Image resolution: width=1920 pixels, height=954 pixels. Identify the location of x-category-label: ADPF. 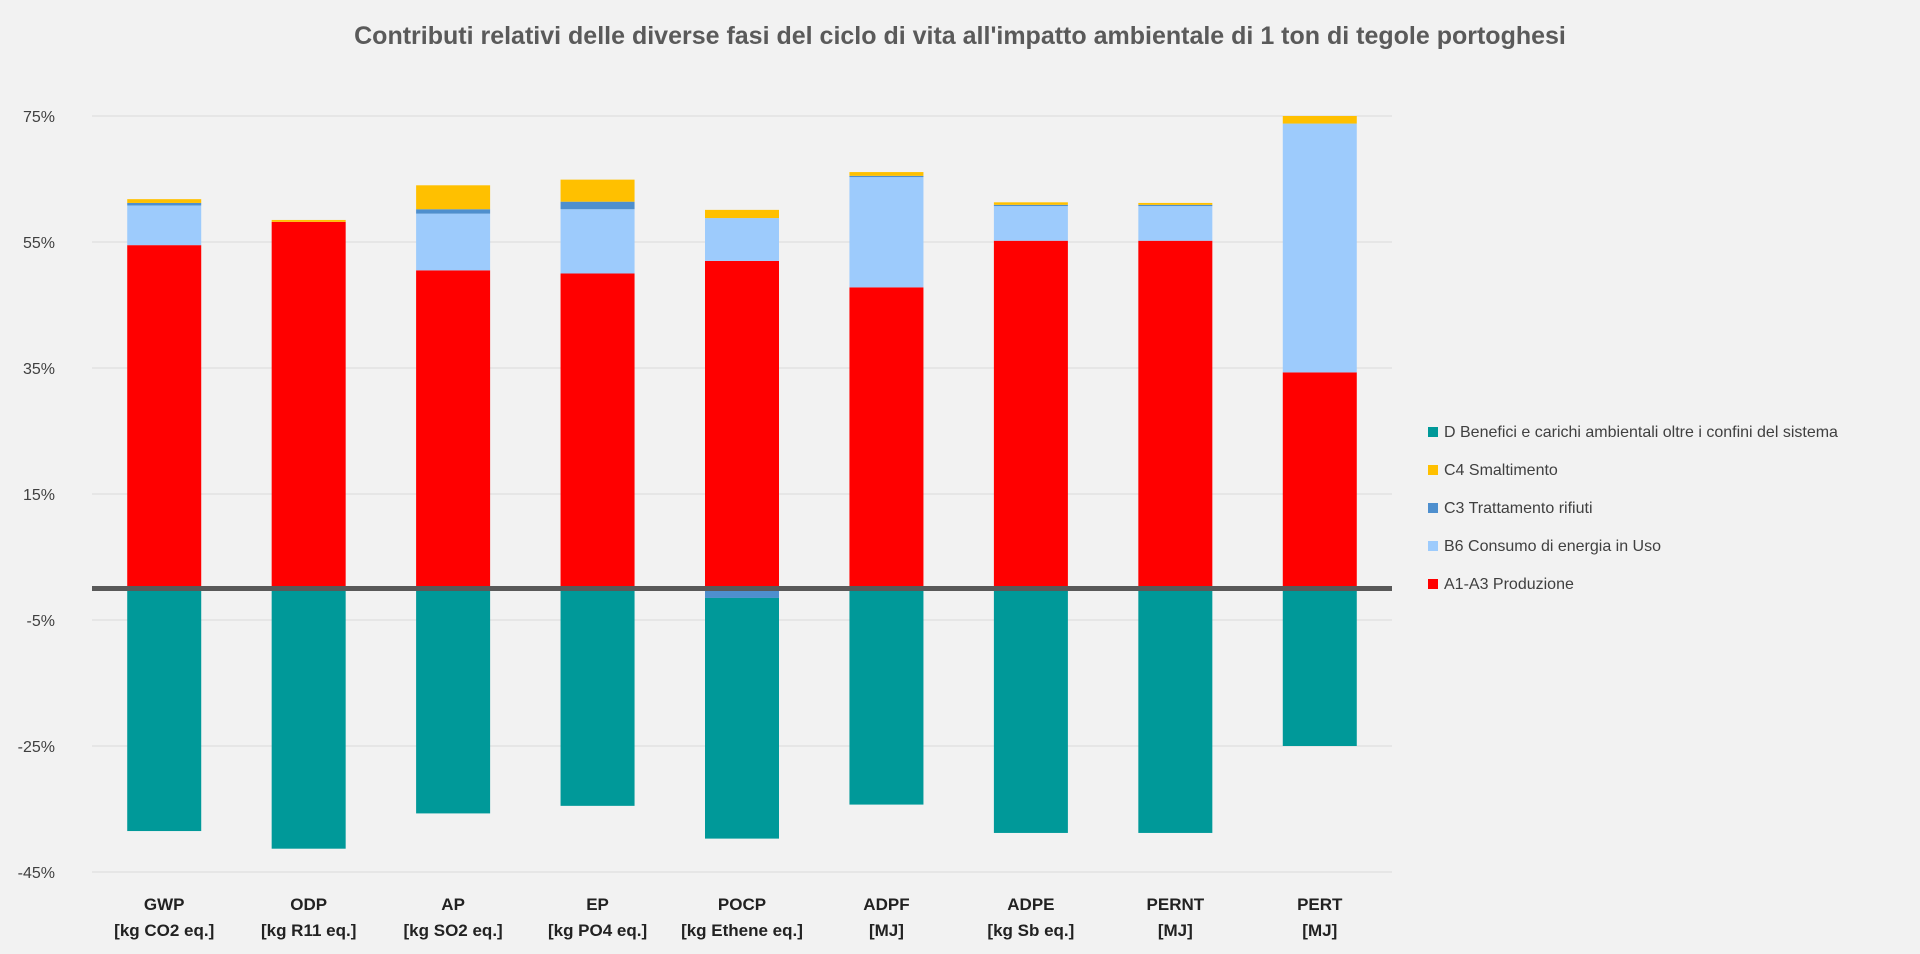
(886, 904).